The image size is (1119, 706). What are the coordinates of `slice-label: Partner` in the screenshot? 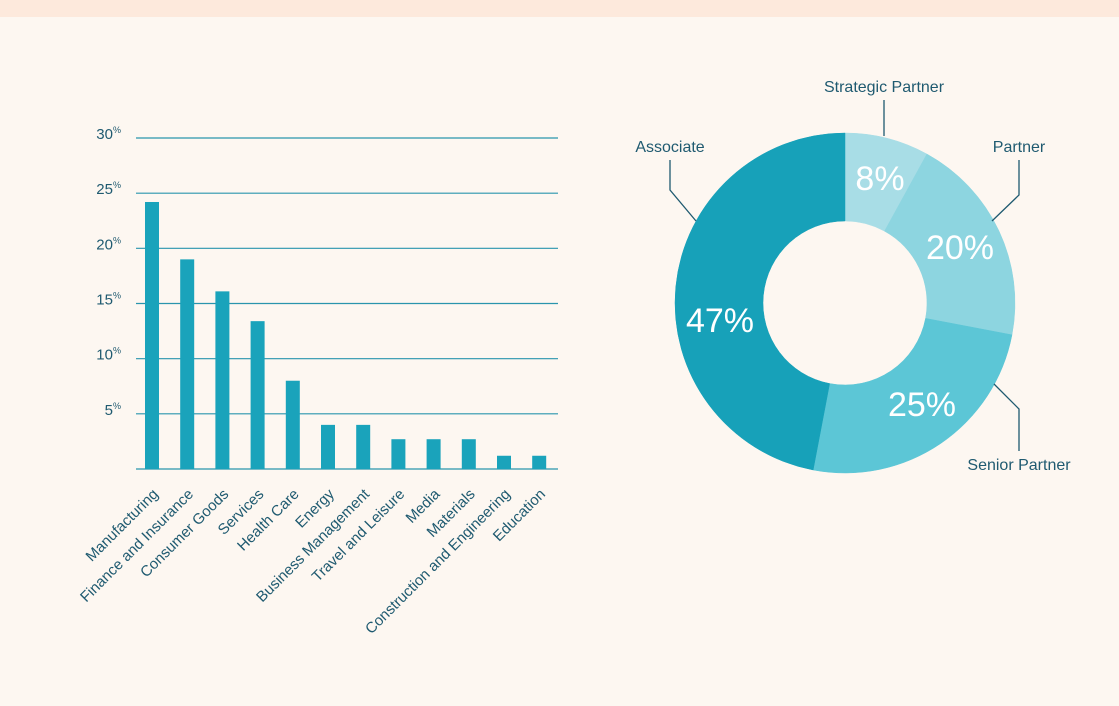 It's located at (1019, 147).